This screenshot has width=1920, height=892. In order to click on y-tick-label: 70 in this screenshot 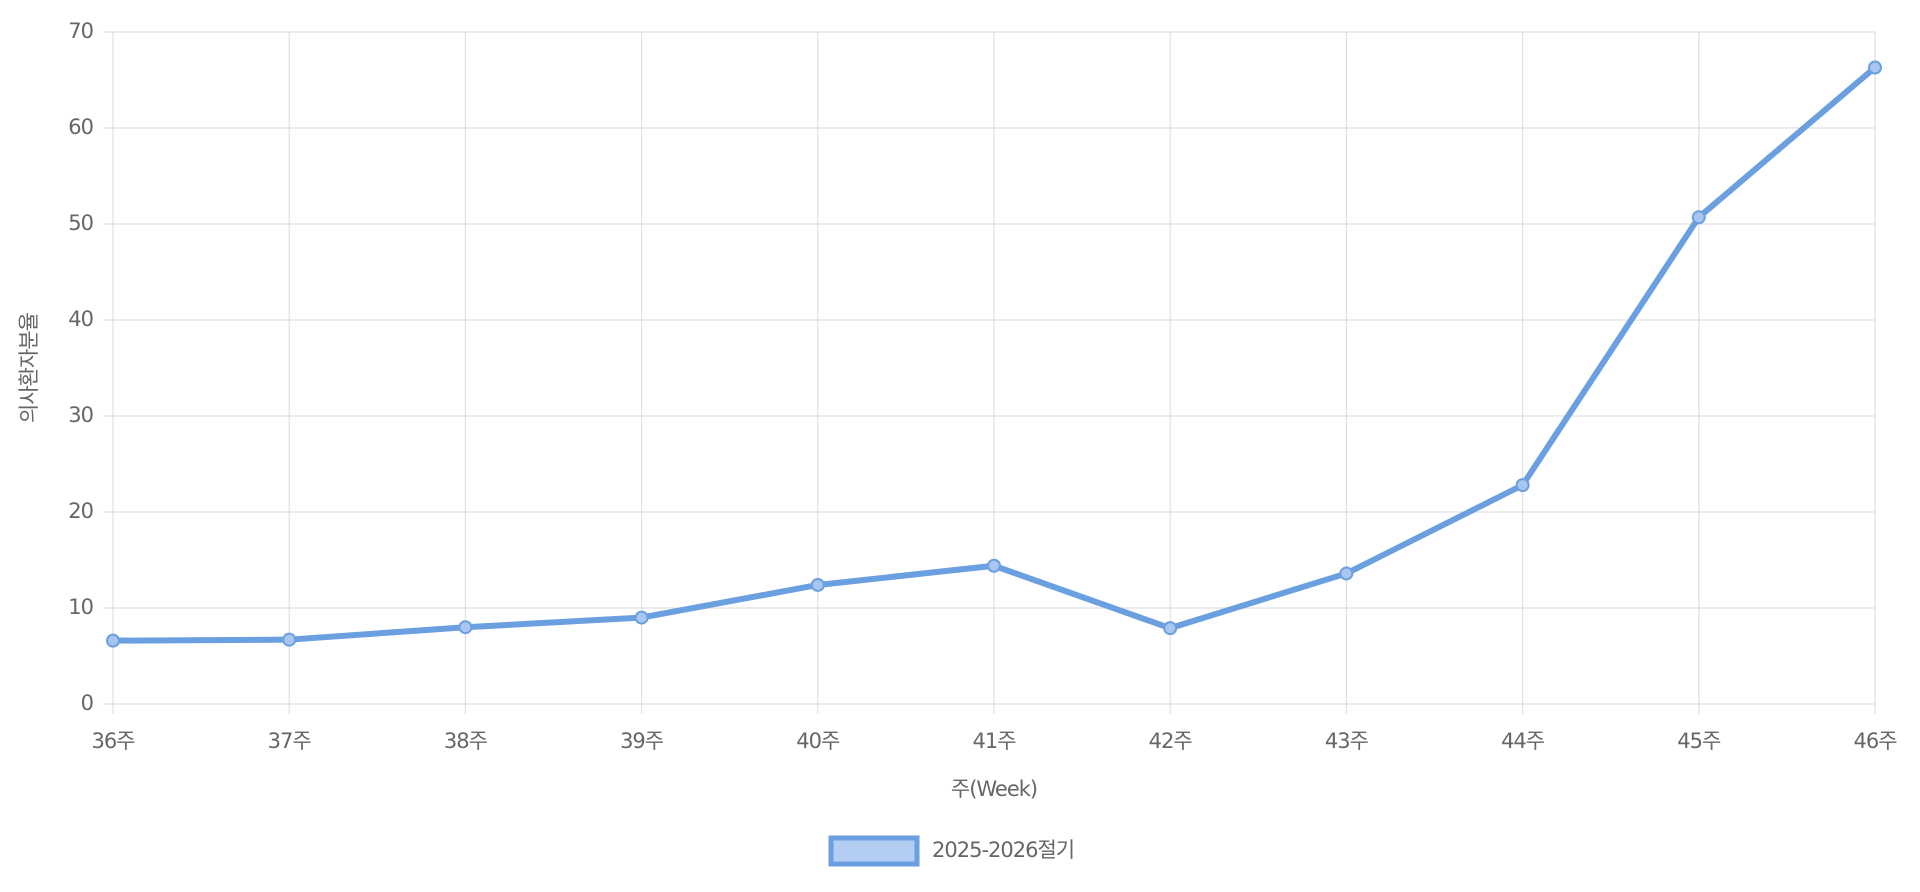, I will do `click(80, 31)`.